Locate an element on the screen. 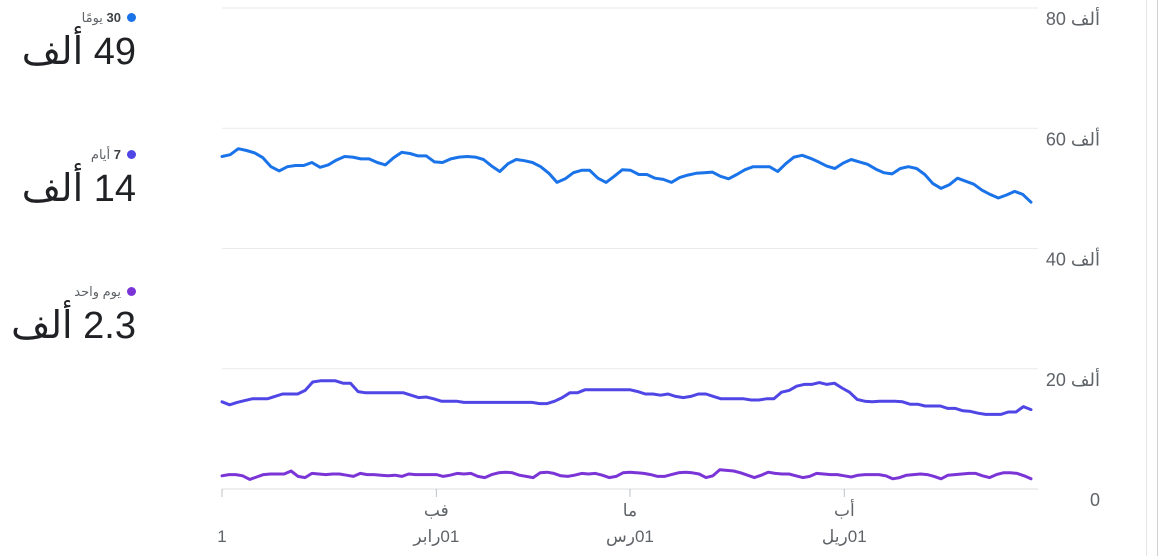 Image resolution: width=1160 pixels, height=556 pixels. y-tick-label: 80 ألف is located at coordinates (1073, 18).